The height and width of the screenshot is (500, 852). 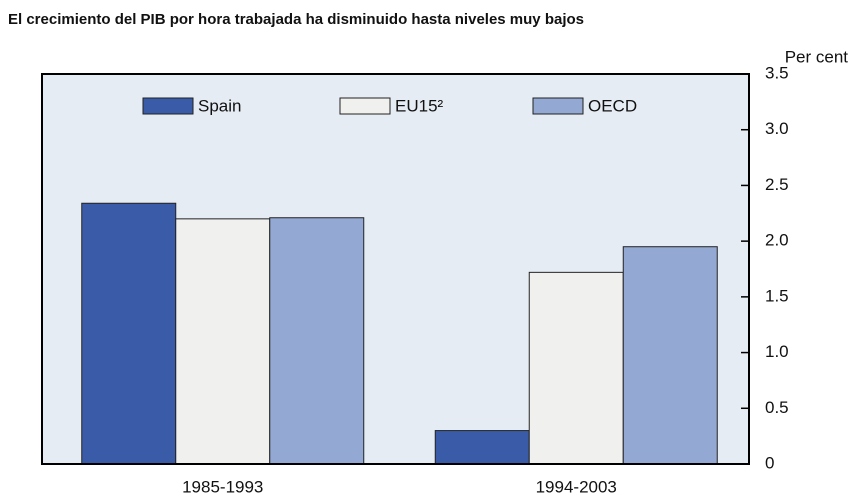 I want to click on legend-label: OECD, so click(x=612, y=105).